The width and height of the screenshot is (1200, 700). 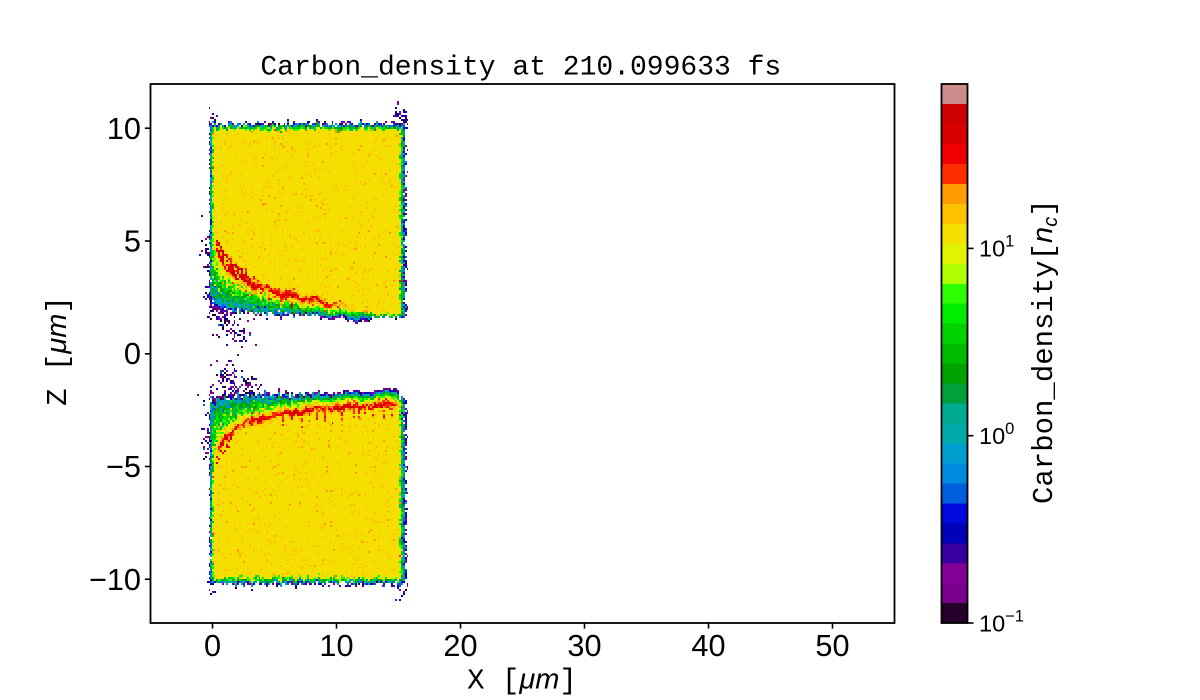 What do you see at coordinates (123, 466) in the screenshot?
I see `svg-text: −5` at bounding box center [123, 466].